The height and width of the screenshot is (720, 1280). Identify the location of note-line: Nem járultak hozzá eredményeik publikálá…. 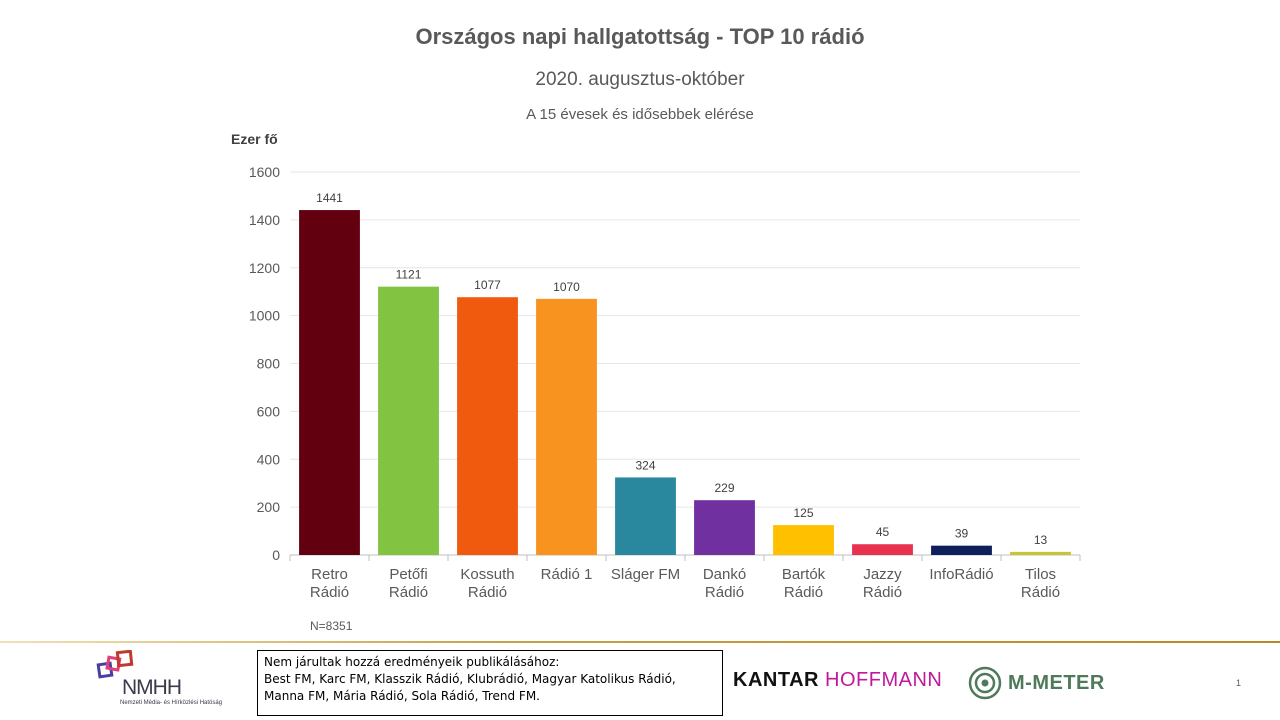
(412, 662).